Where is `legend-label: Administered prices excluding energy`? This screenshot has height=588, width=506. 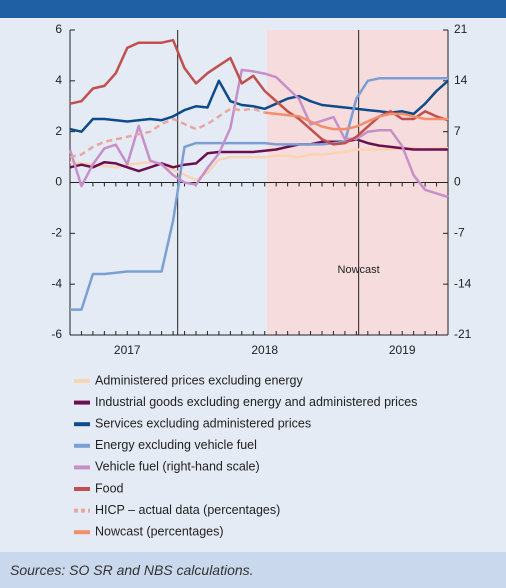 legend-label: Administered prices excluding energy is located at coordinates (199, 380).